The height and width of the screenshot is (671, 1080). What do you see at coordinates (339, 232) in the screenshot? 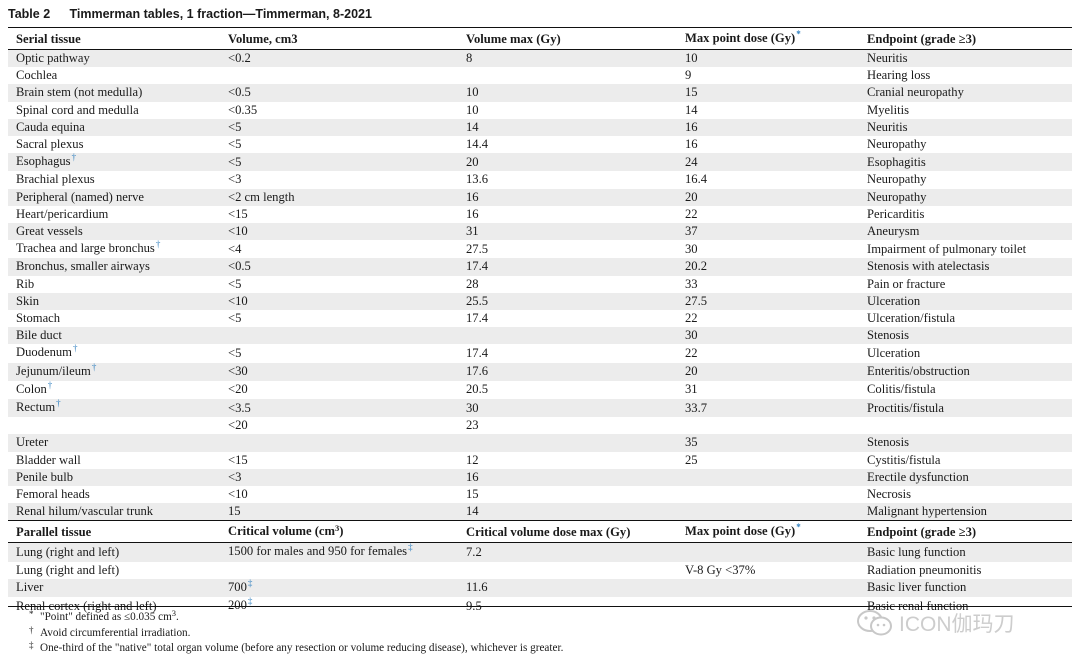
I see `volume-cell: <10` at bounding box center [339, 232].